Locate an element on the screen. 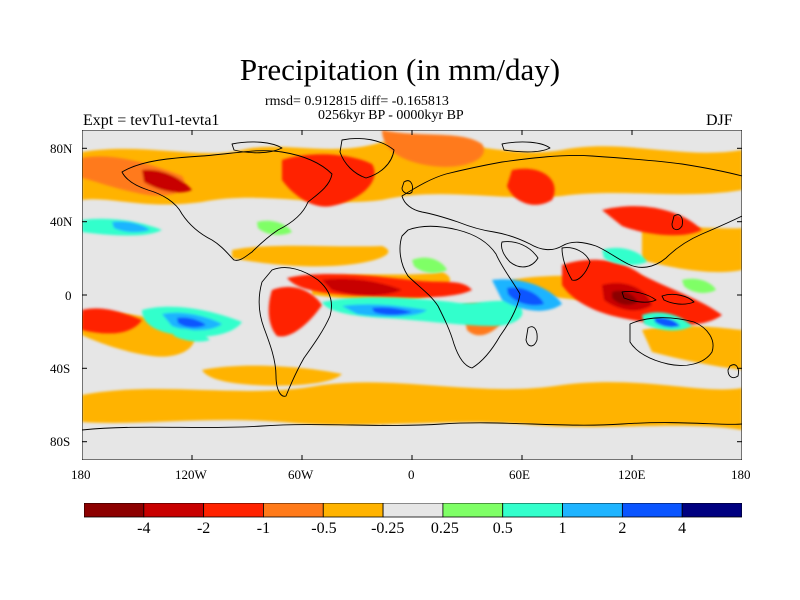 Image resolution: width=800 pixels, height=600 pixels. colorbar is located at coordinates (413, 510).